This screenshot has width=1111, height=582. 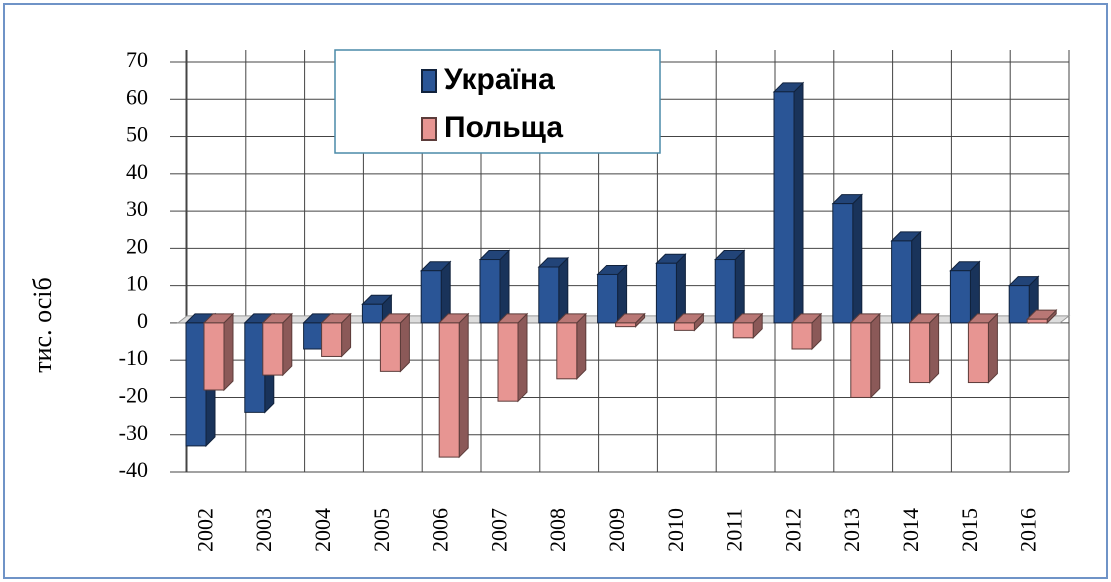 What do you see at coordinates (440, 530) in the screenshot?
I see `x-tick-label: 2006` at bounding box center [440, 530].